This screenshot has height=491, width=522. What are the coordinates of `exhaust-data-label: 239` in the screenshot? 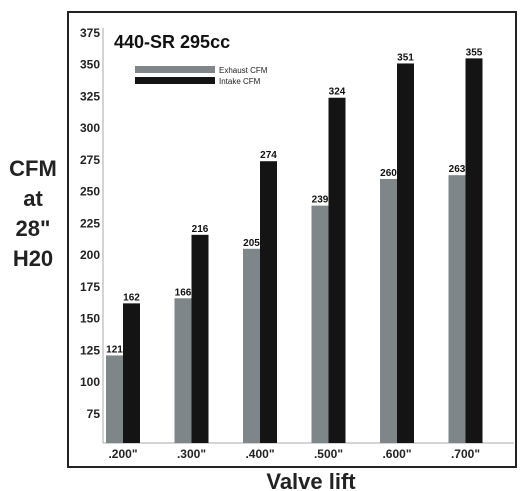 It's located at (320, 200).